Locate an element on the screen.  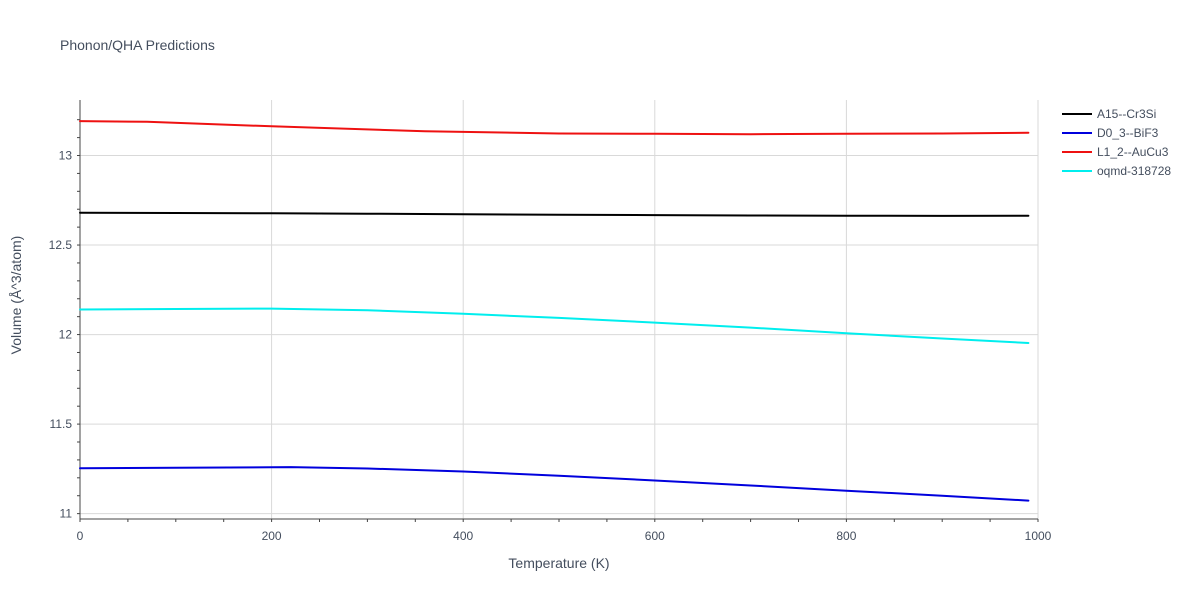
legend-item: D0_3--BiF3 is located at coordinates (1110, 133).